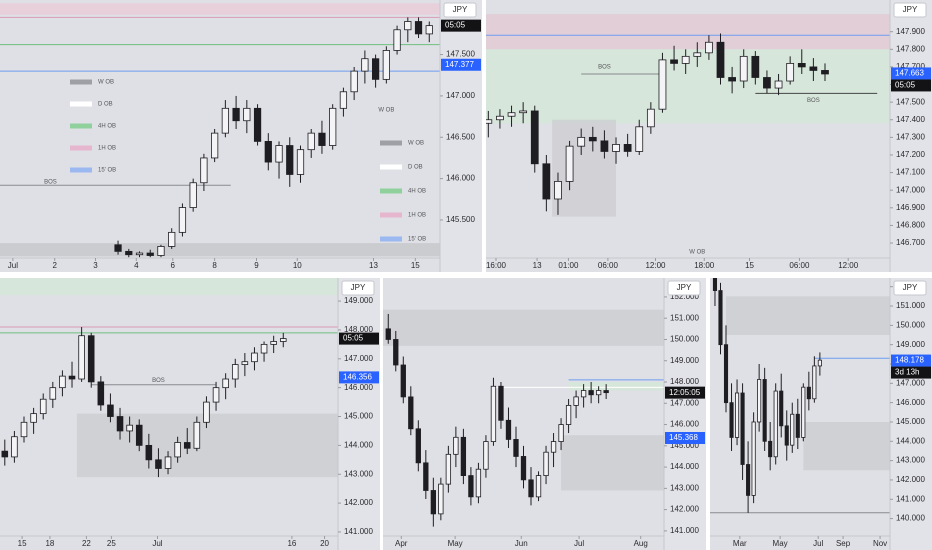 This screenshot has width=932, height=550. What do you see at coordinates (910, 66) in the screenshot?
I see `y-tick-label: 147.700` at bounding box center [910, 66].